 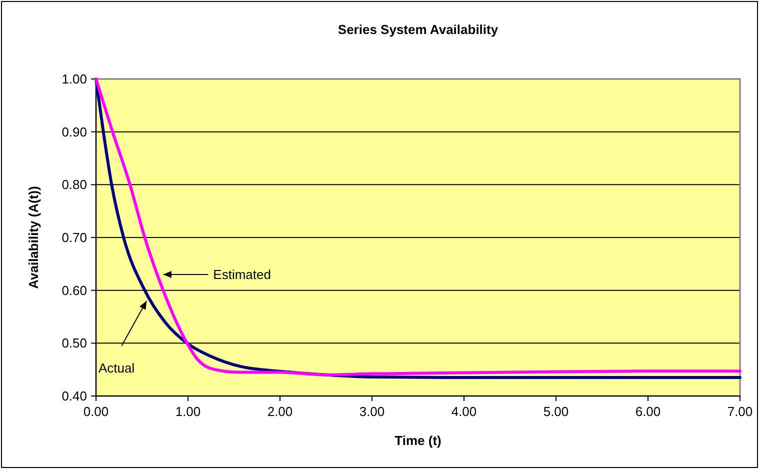 What do you see at coordinates (242, 274) in the screenshot?
I see `annotation: Estimated` at bounding box center [242, 274].